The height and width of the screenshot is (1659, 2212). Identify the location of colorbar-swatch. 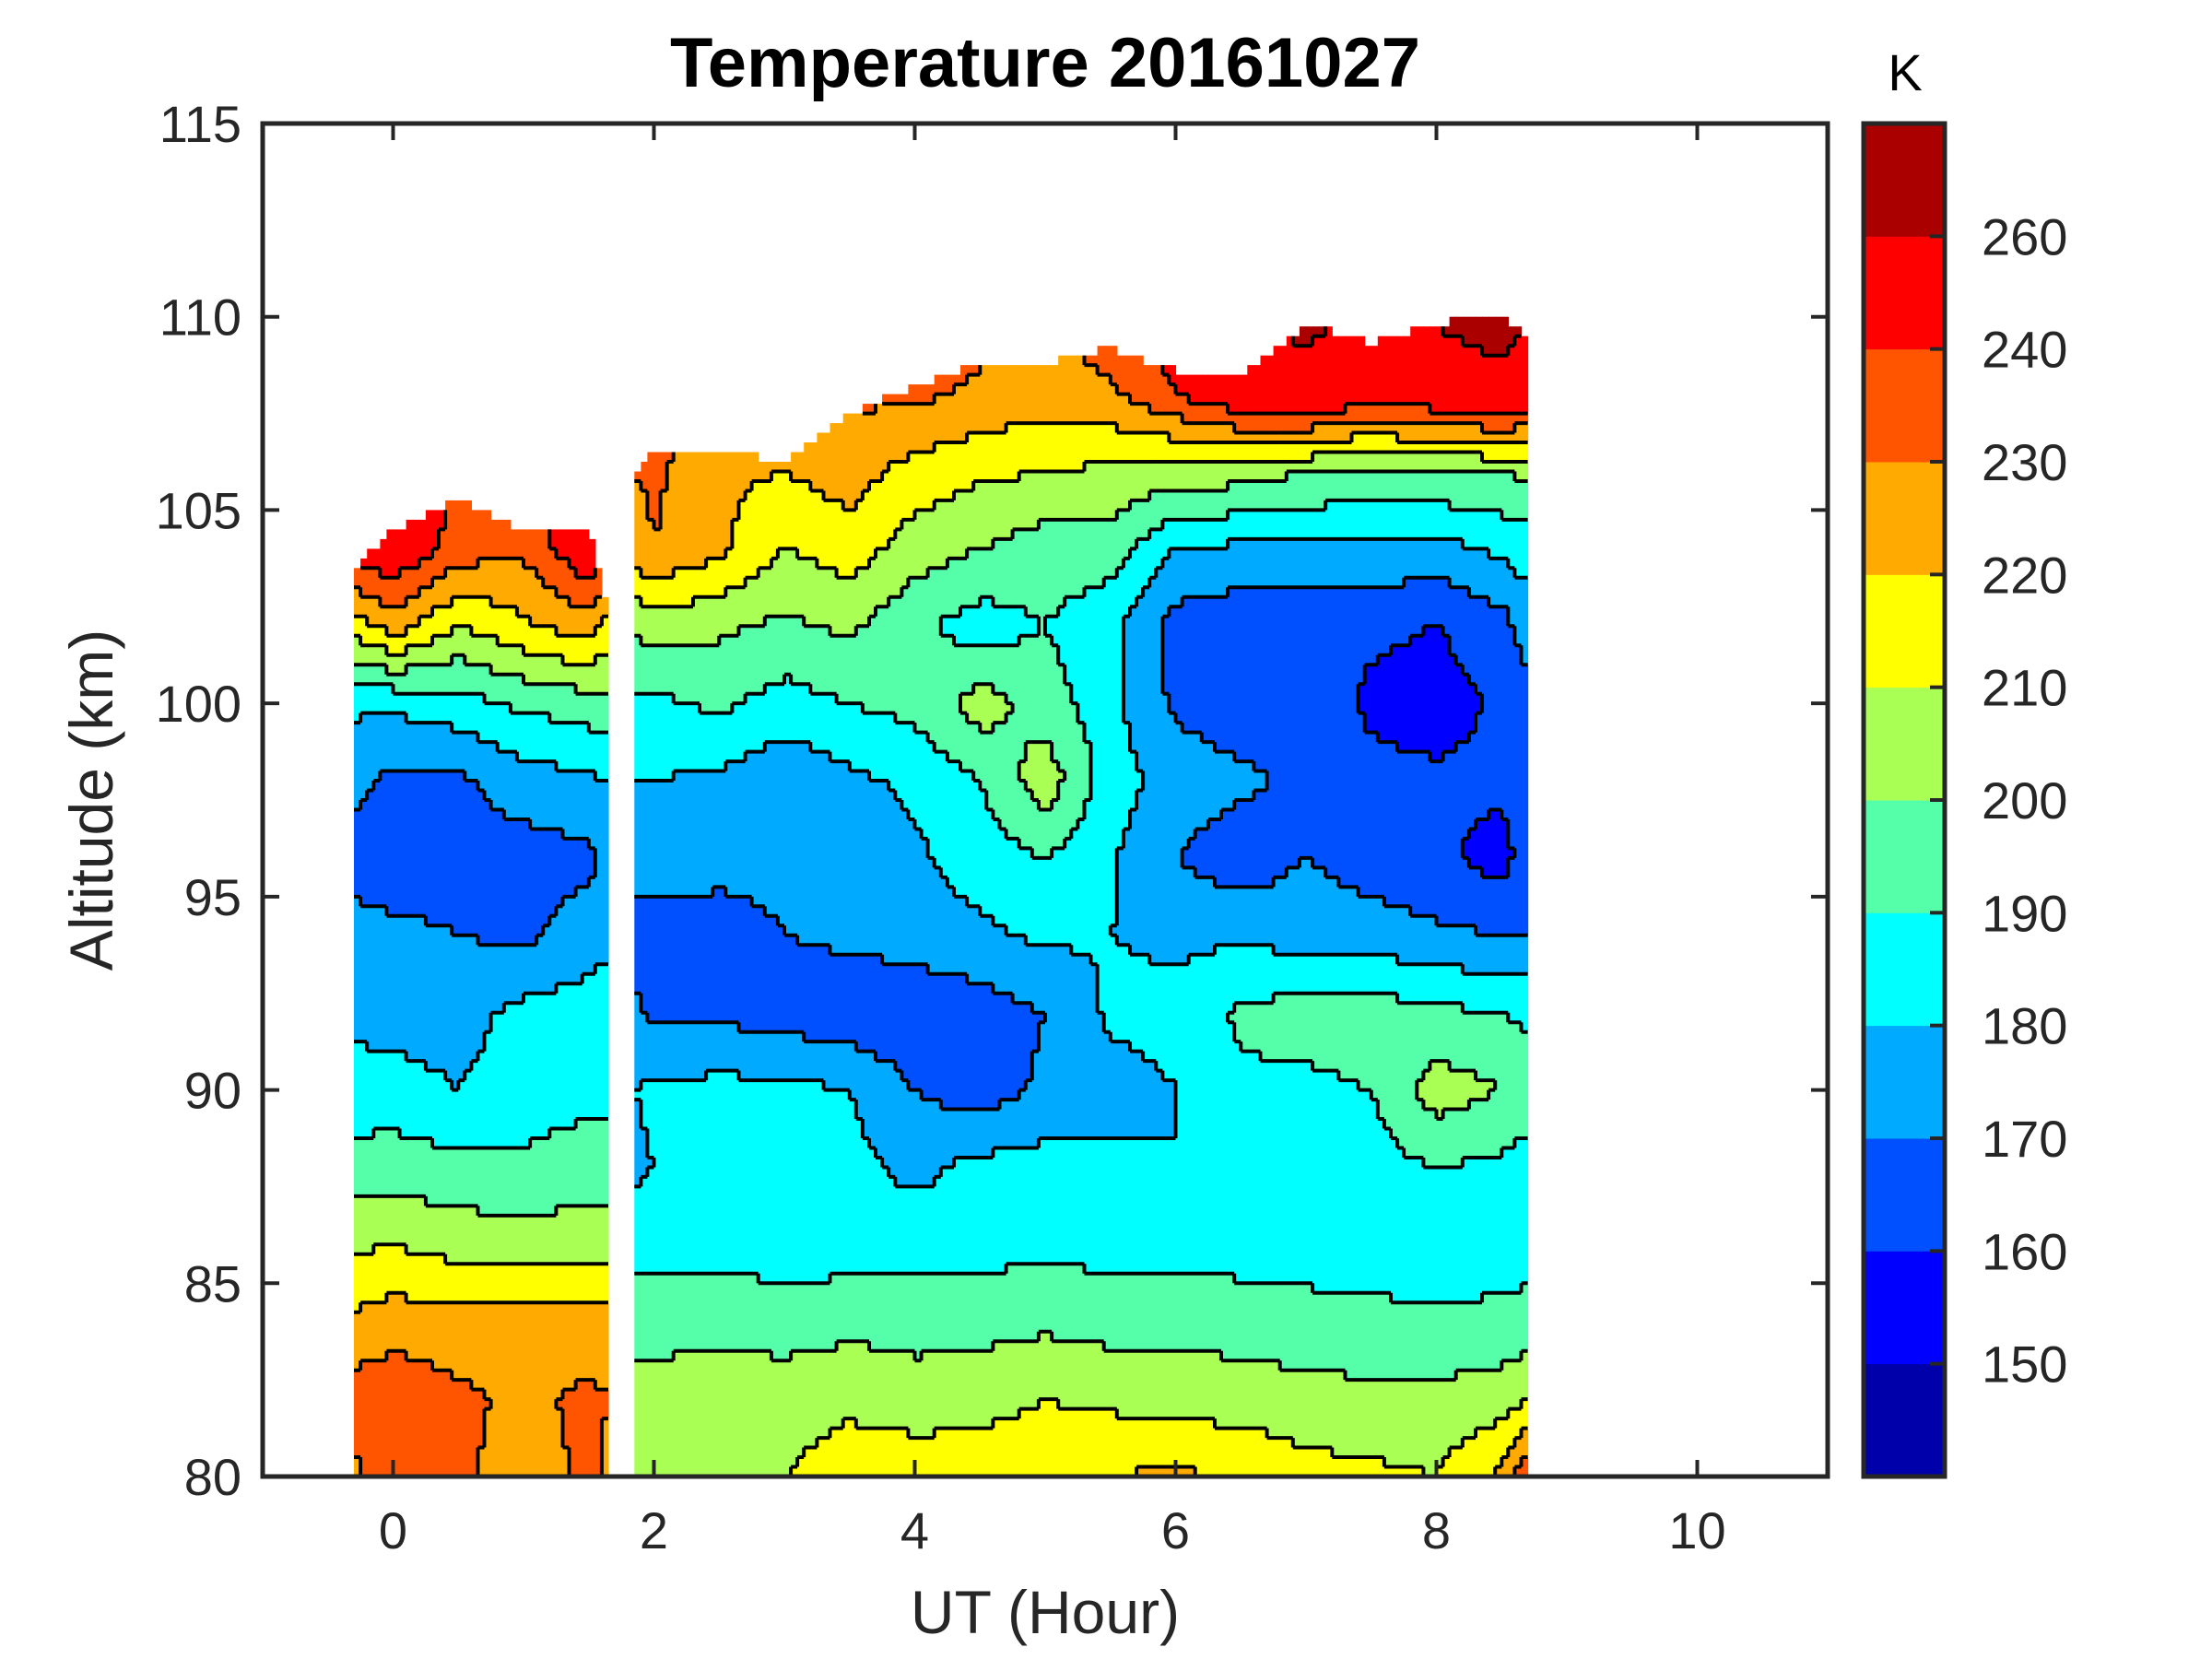
(1904, 744).